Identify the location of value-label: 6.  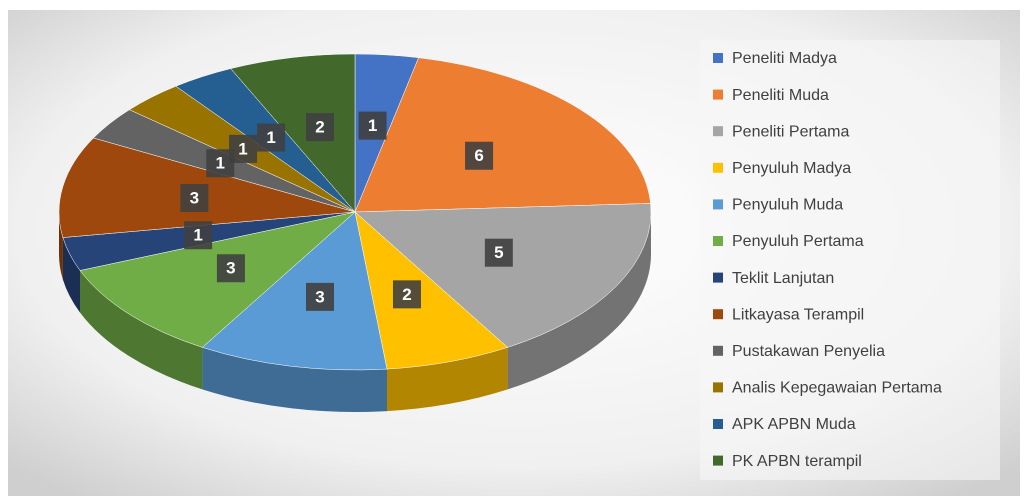
(478, 155).